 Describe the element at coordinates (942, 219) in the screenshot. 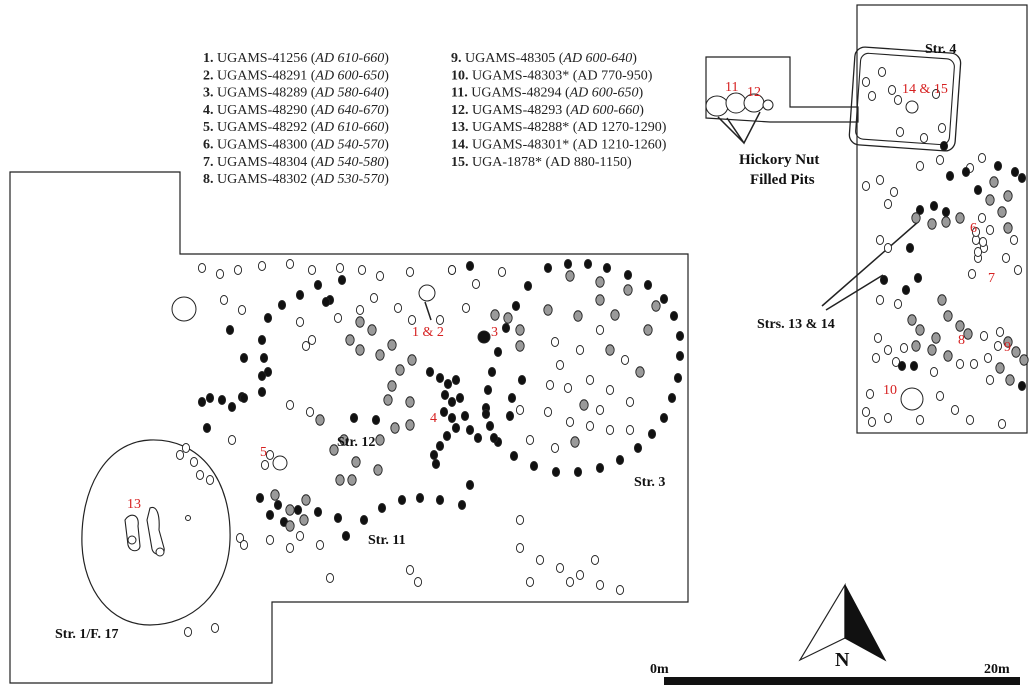

I see `east-excavation-outline` at that location.